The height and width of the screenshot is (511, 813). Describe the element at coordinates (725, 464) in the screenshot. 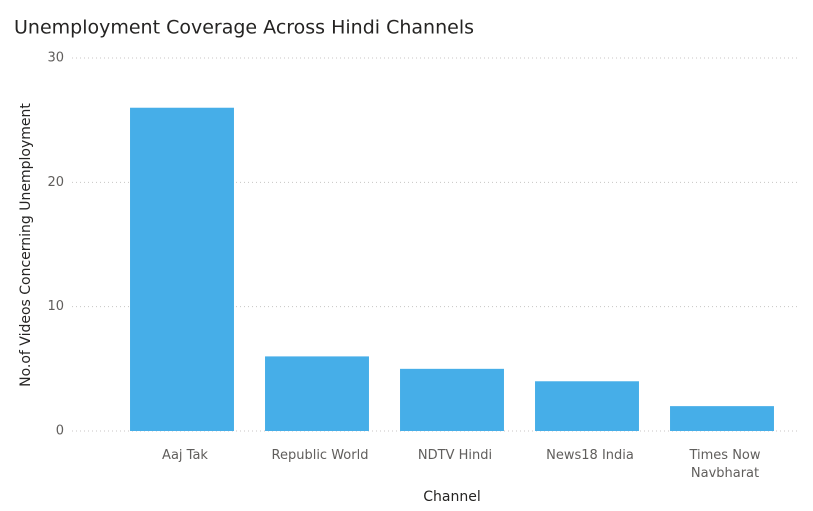

I see `x-tick-label: Times Now Navbharat` at that location.